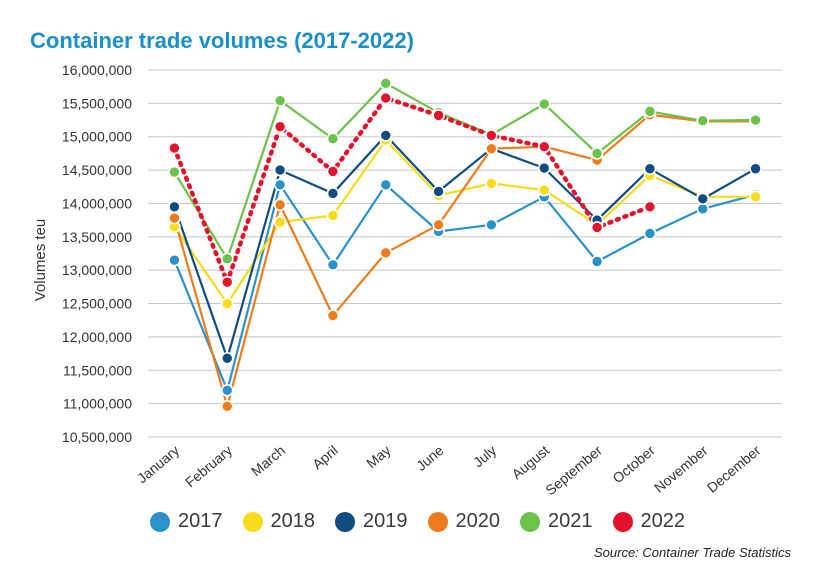 The height and width of the screenshot is (574, 837). Describe the element at coordinates (734, 469) in the screenshot. I see `x-tick-label: December` at that location.